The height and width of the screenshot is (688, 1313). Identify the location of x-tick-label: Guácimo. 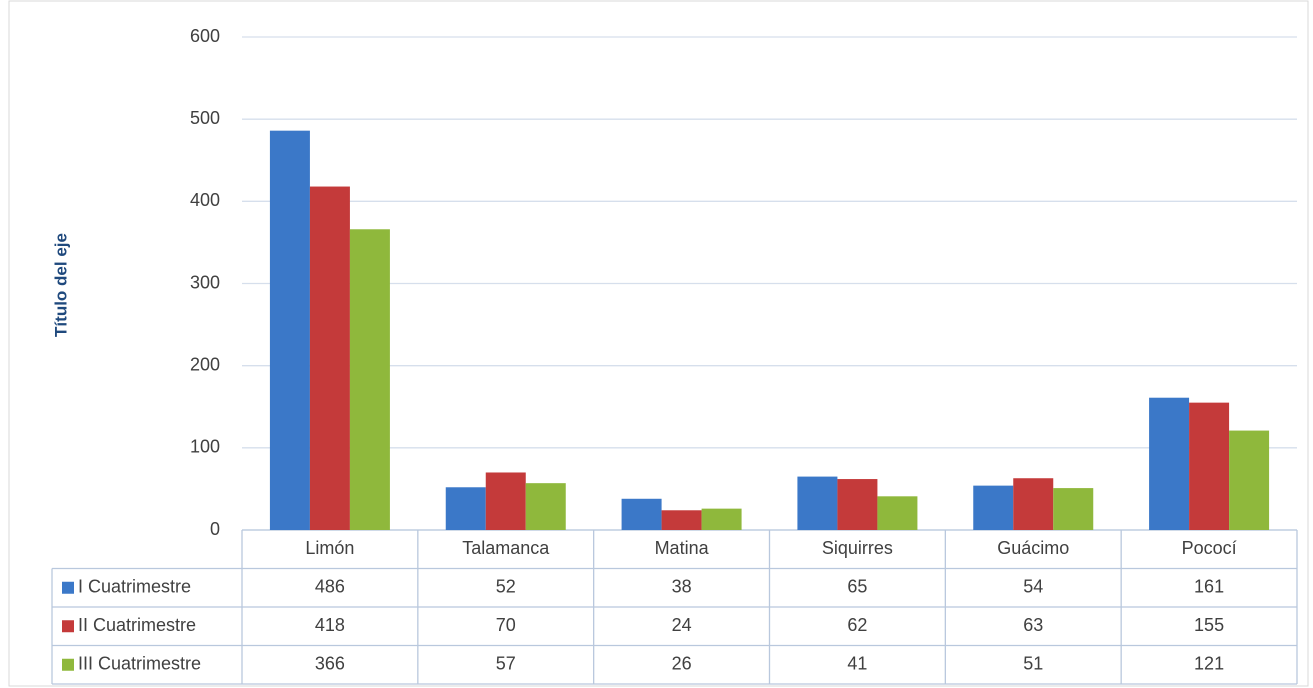
(1033, 548).